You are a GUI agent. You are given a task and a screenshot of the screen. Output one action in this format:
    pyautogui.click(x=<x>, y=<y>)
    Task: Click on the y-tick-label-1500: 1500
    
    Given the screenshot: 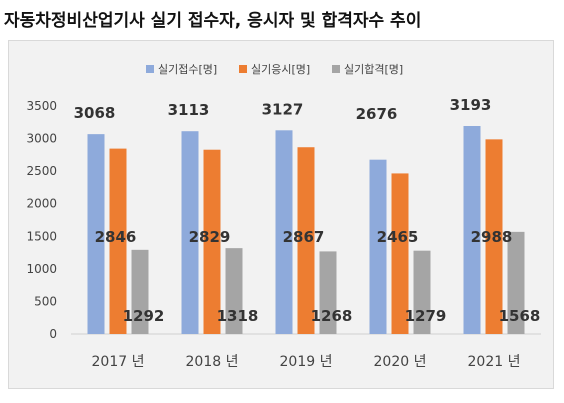 What is the action you would take?
    pyautogui.click(x=41, y=236)
    